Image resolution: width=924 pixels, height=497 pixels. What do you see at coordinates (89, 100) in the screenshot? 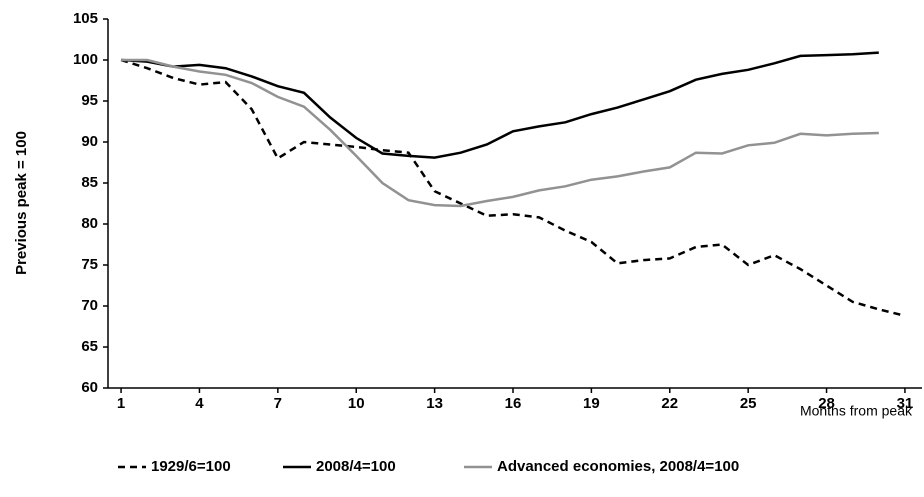
I see `y-tick-label: 95` at bounding box center [89, 100].